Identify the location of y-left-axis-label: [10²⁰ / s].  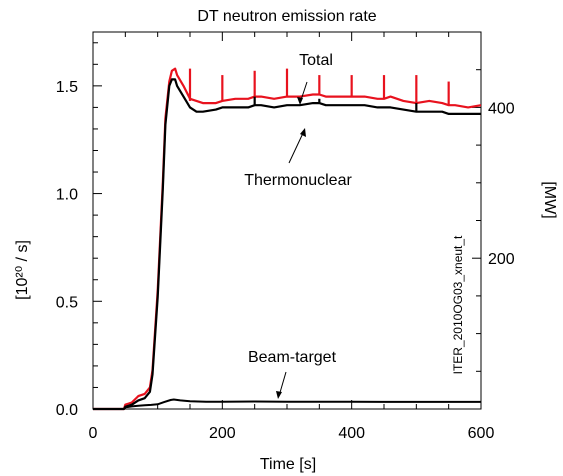
(22, 270).